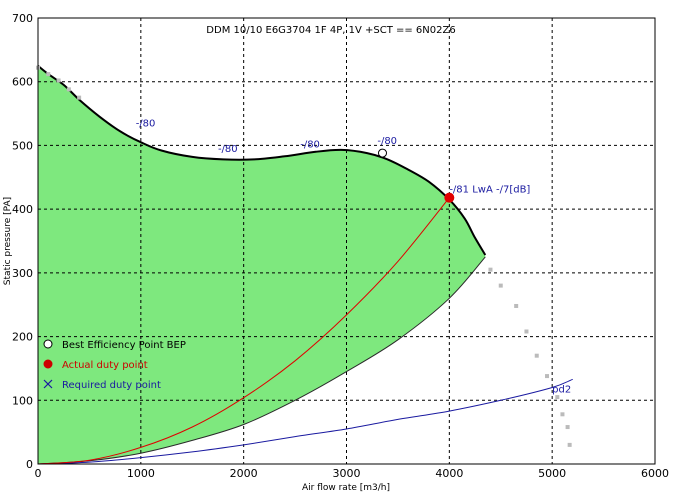 The image size is (688, 494). Describe the element at coordinates (48, 384) in the screenshot. I see `legend-marker-required` at that location.